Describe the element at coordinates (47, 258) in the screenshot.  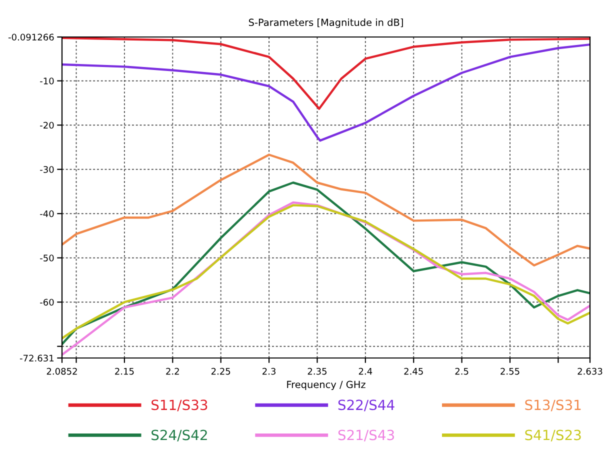
I see `y-tick-label: -50` at that location.